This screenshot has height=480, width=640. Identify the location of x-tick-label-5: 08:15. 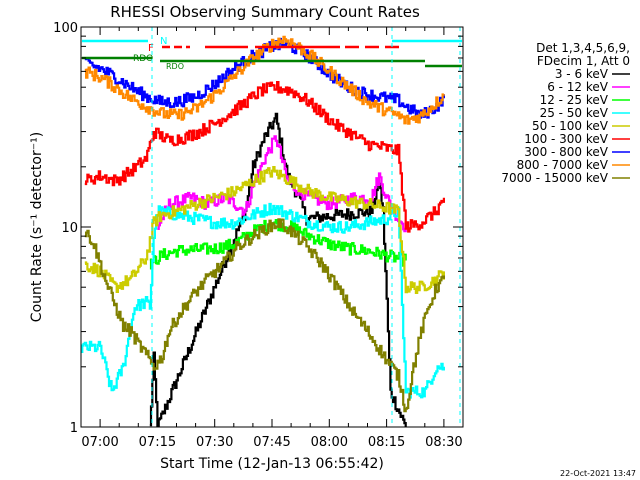
(386, 442).